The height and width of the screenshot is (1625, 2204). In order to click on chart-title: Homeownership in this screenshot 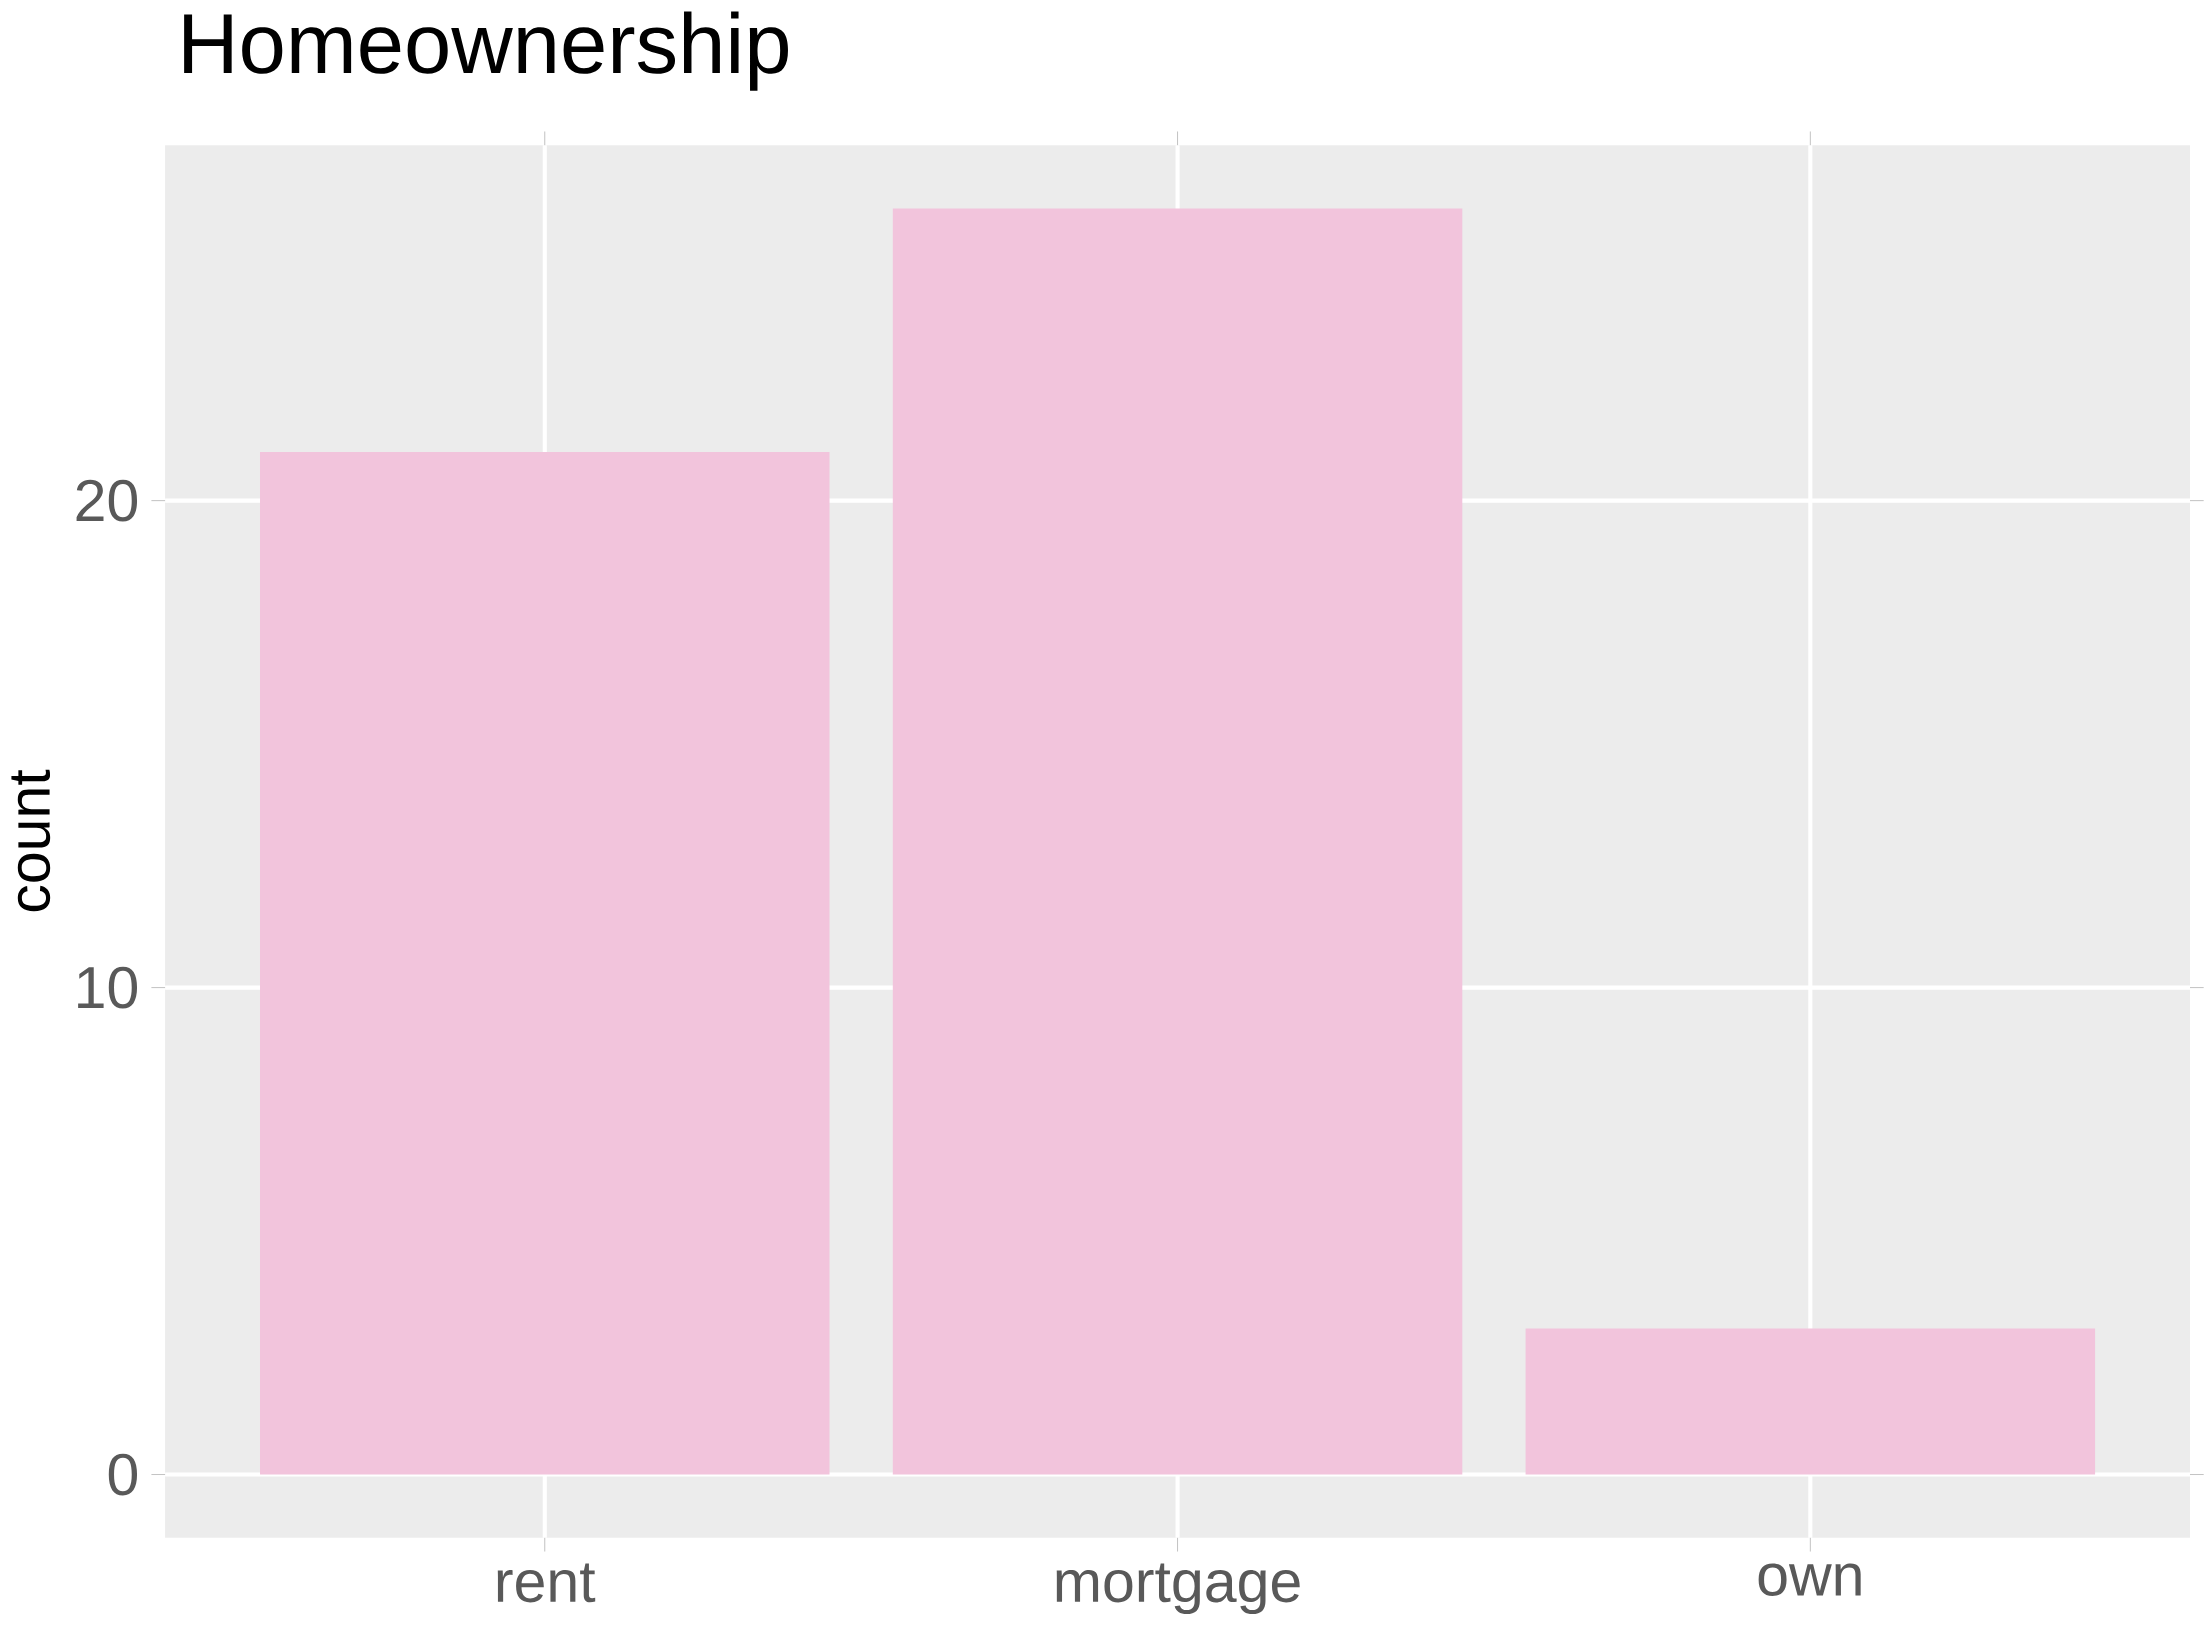, I will do `click(486, 51)`.